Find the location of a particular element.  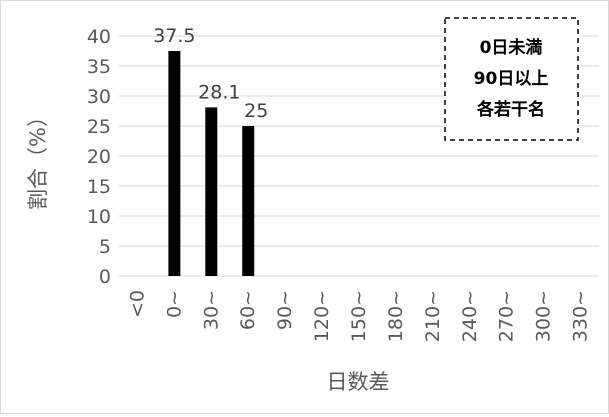

x-tick-label: <0 is located at coordinates (137, 304).